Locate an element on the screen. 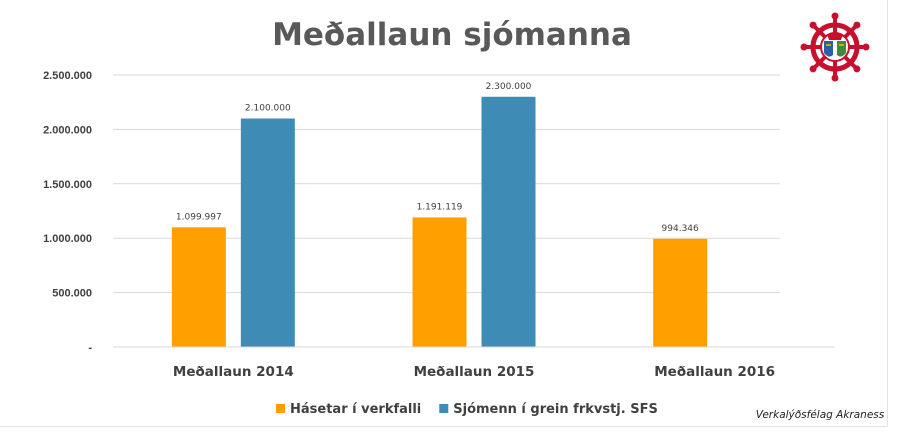 This screenshot has height=435, width=900. x-tick-label: Meðallaun 2014 is located at coordinates (233, 372).